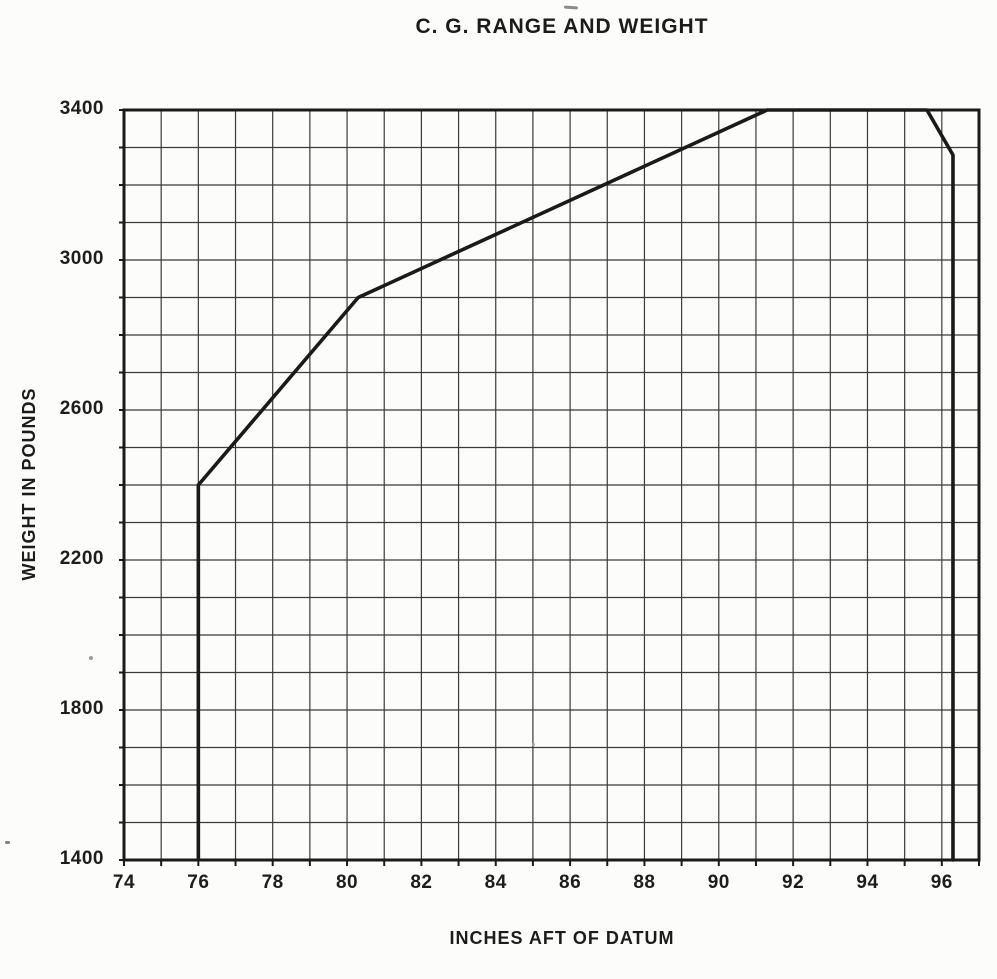 This screenshot has width=997, height=979. I want to click on x-tick-label: 82, so click(421, 882).